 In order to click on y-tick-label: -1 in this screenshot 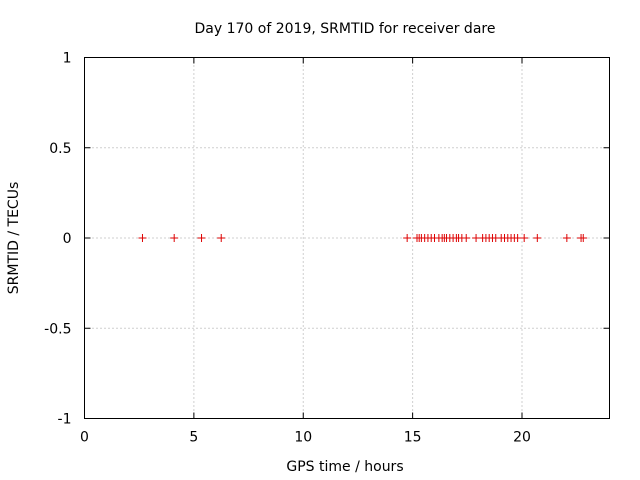, I will do `click(65, 420)`.